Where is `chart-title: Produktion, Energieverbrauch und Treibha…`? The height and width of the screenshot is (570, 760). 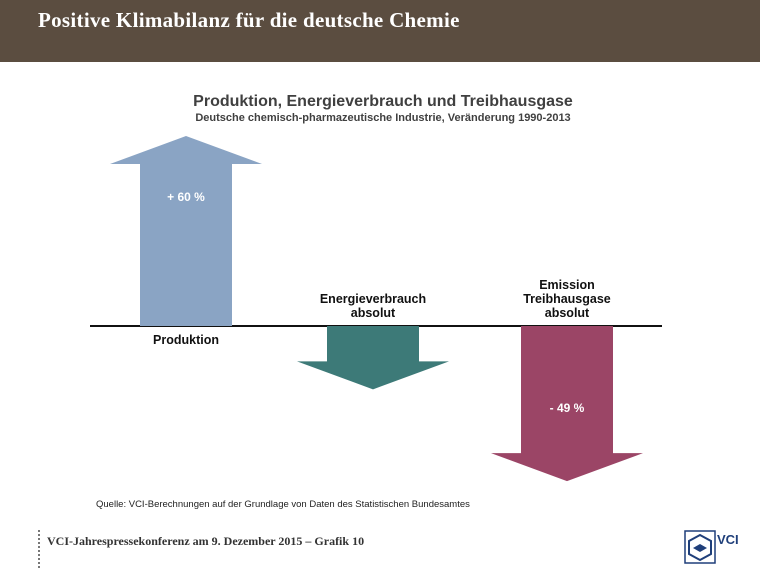
chart-title: Produktion, Energieverbrauch und Treibha… is located at coordinates (383, 101).